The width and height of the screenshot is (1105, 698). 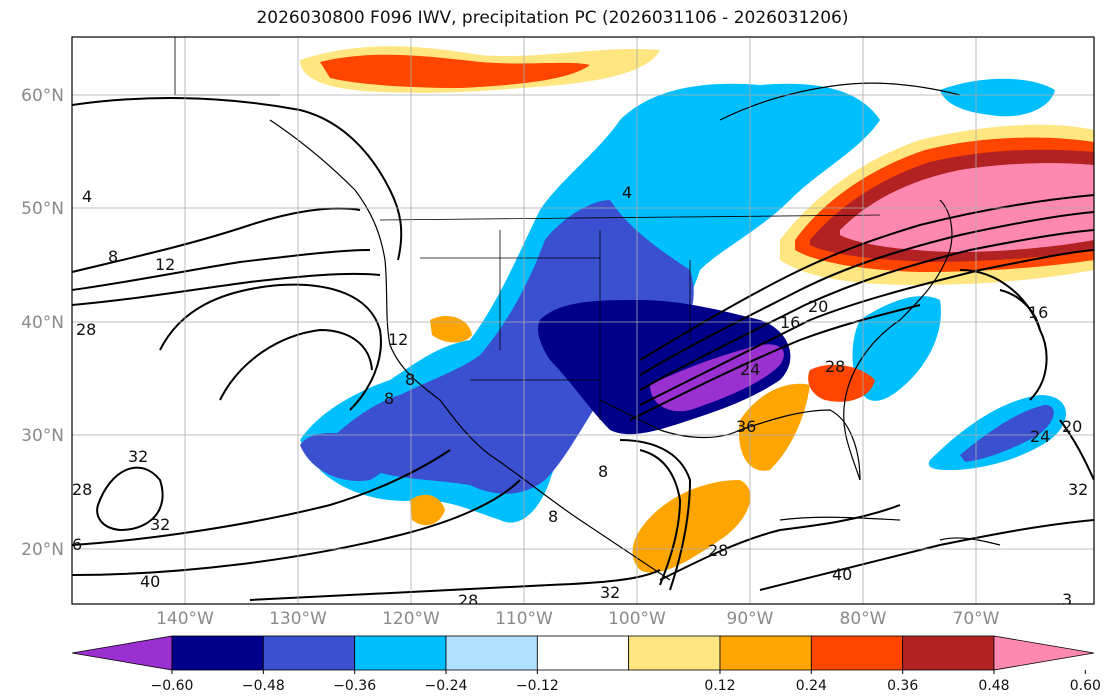 I want to click on colorbar-tick-label: 0.12, so click(x=719, y=686).